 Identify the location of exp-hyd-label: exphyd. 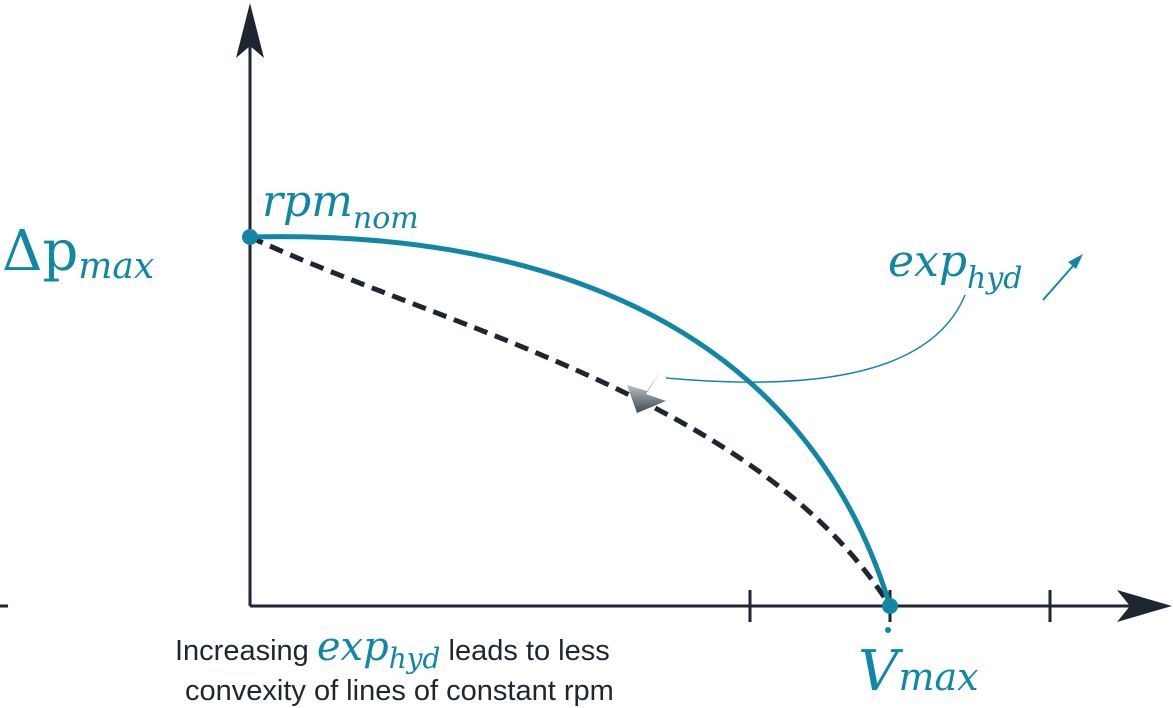
(955, 266).